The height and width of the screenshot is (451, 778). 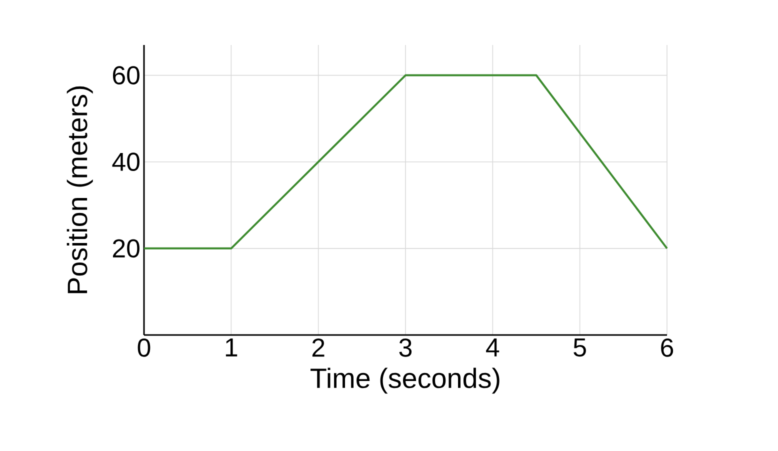 I want to click on y-tick-label: 40, so click(x=126, y=162).